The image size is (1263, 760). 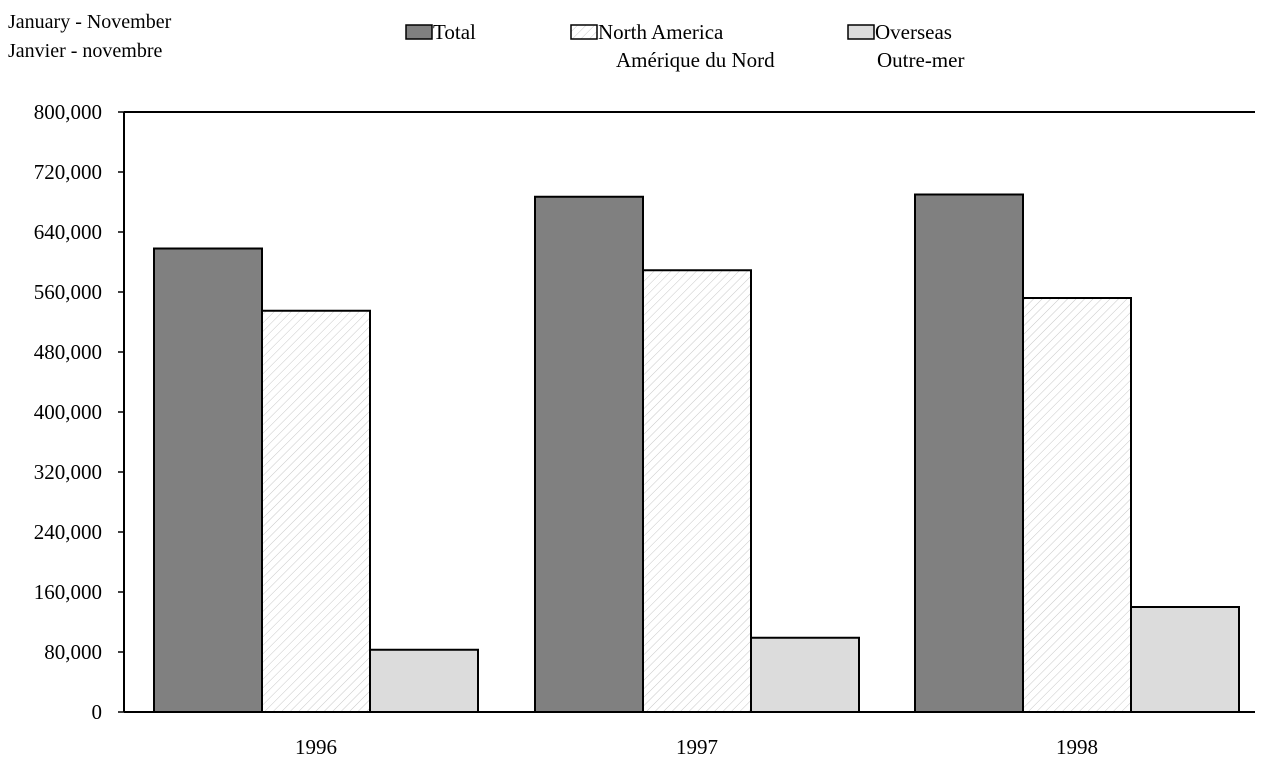 I want to click on y-tick-label: 480,000, so click(x=68, y=352).